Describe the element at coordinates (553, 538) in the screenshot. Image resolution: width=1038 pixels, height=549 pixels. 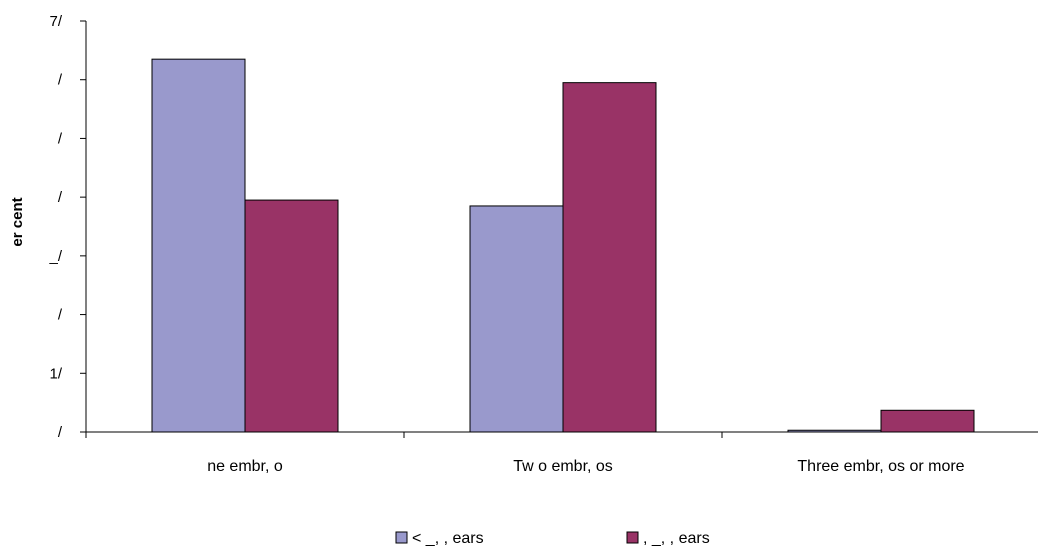
I see `legend: < _, , ears , _, , ears` at that location.